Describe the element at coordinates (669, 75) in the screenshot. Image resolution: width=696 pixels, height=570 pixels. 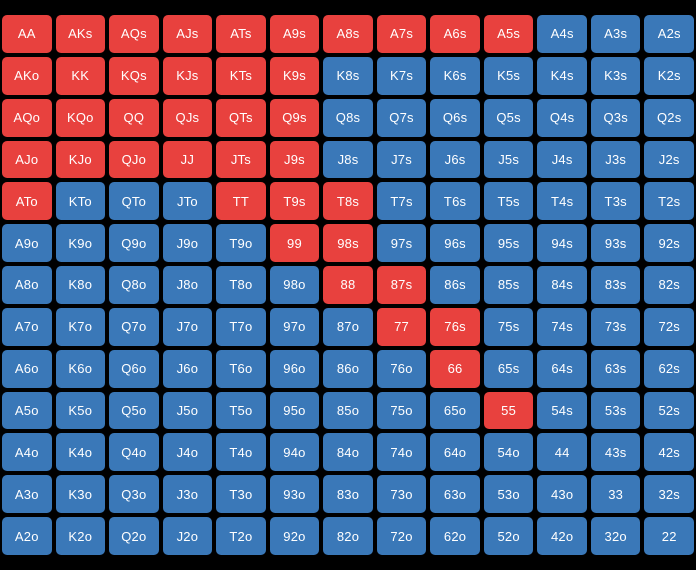
I see `hand-cell-k2s: K2s` at that location.